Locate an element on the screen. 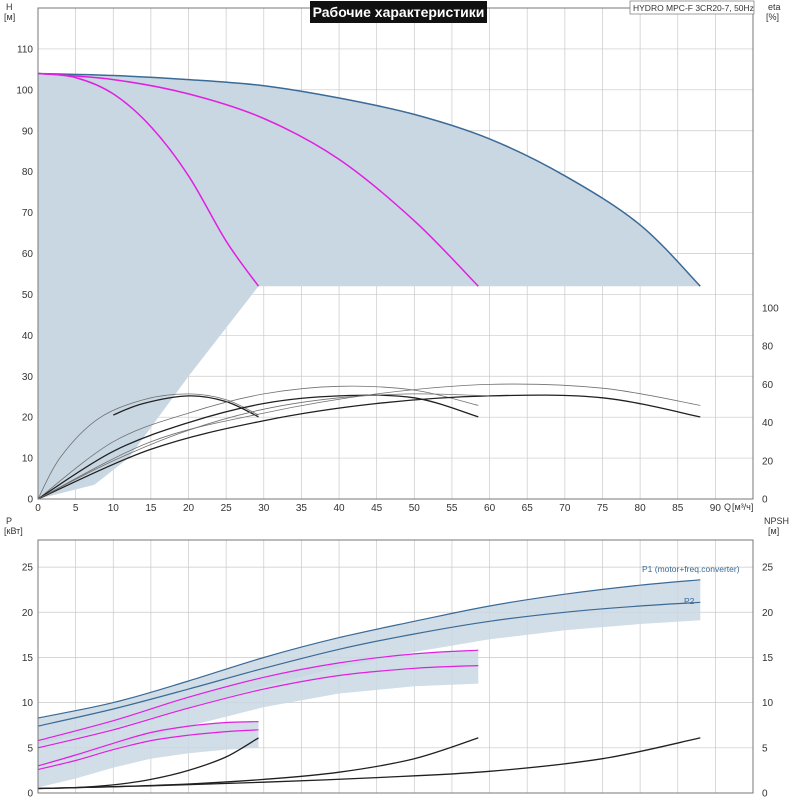 The width and height of the screenshot is (800, 805). y-tick-label-head: 40 is located at coordinates (28, 336).